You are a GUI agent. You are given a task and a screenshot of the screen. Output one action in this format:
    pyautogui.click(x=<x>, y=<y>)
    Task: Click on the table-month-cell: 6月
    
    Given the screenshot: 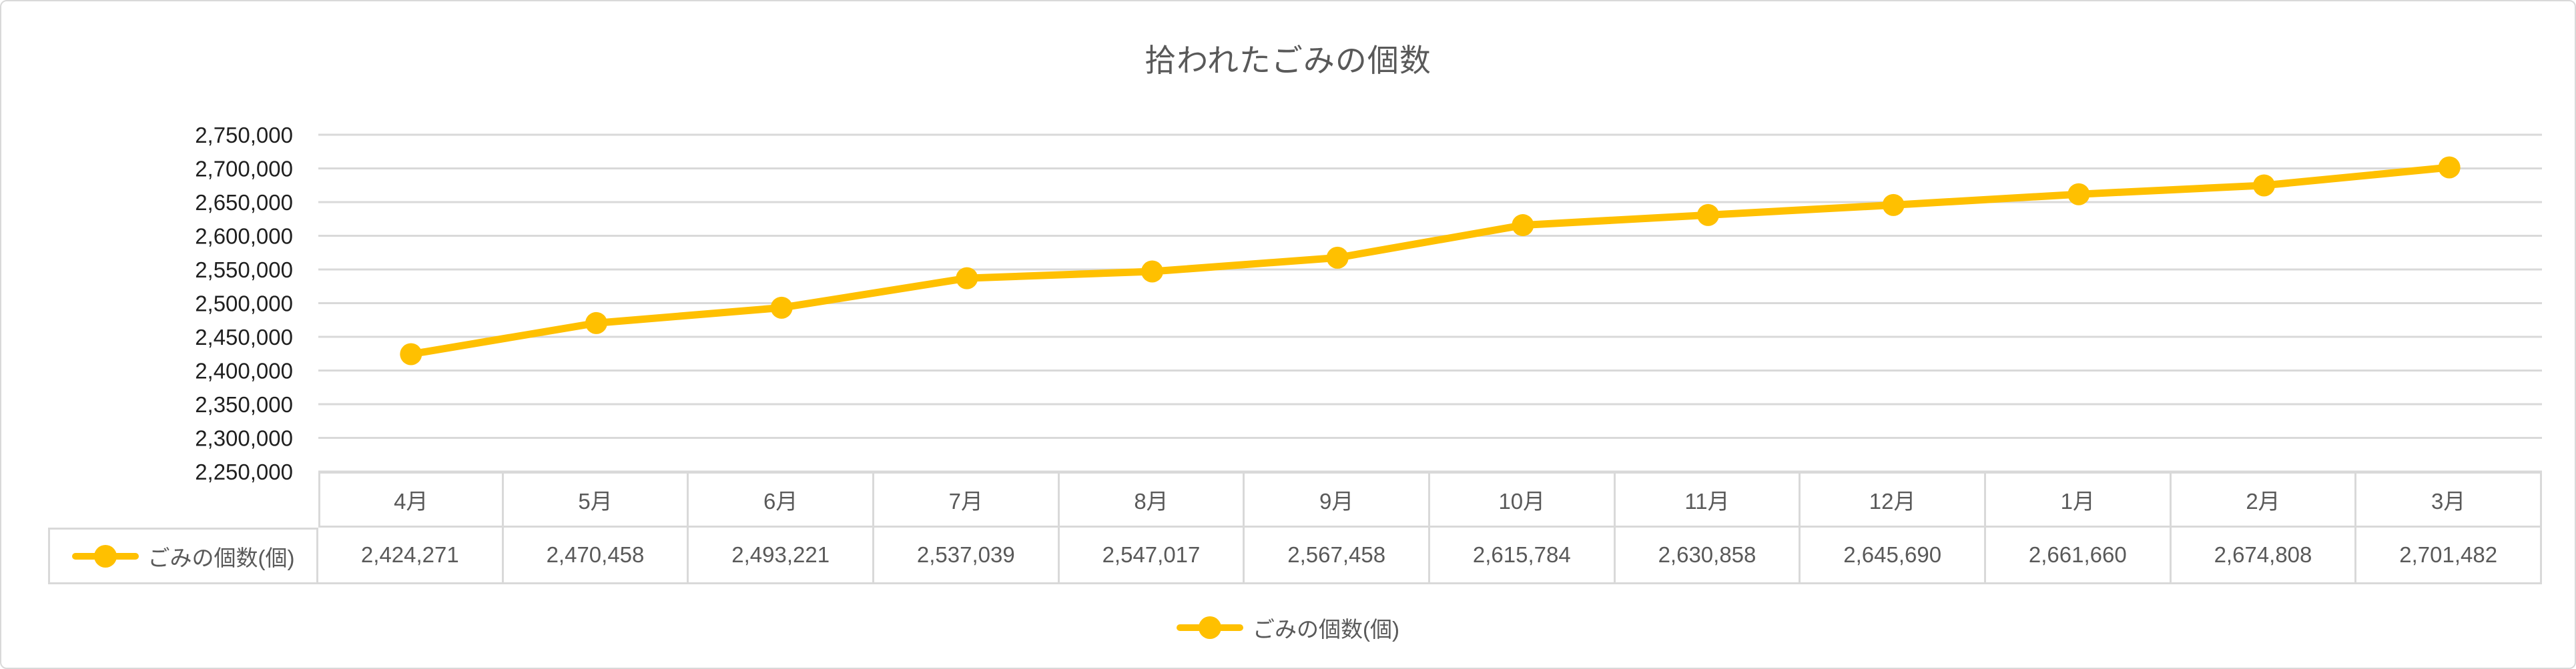 What is the action you would take?
    pyautogui.click(x=781, y=500)
    